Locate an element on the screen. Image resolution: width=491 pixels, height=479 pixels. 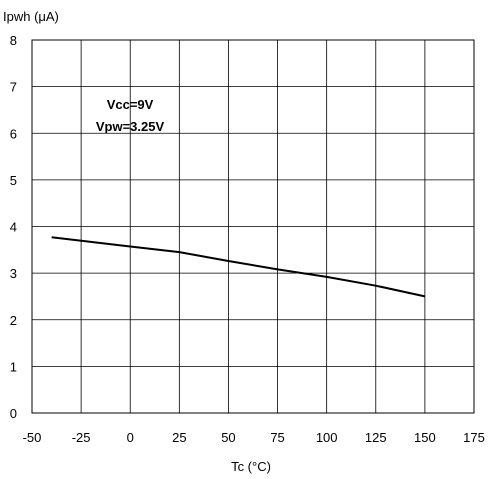
y-tick-label: 7 is located at coordinates (13, 87).